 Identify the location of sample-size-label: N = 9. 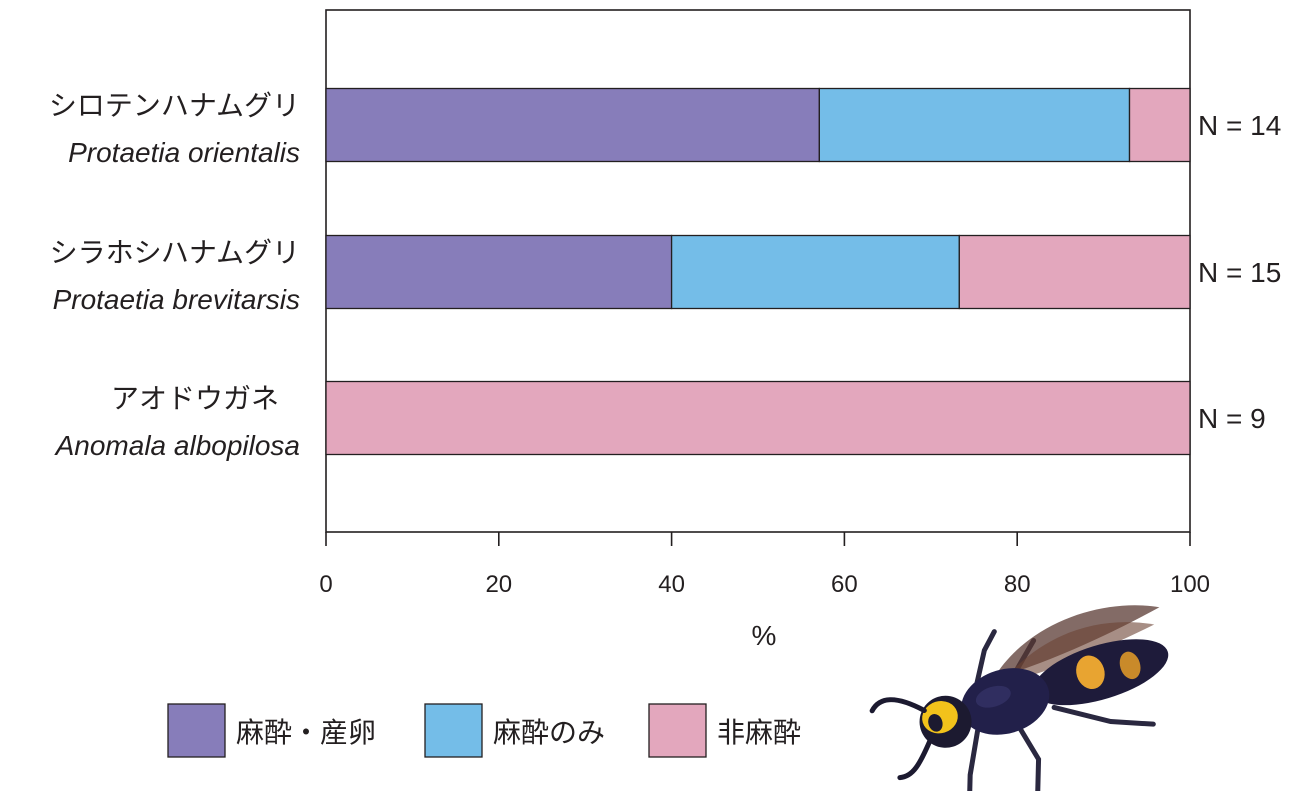
(1232, 418).